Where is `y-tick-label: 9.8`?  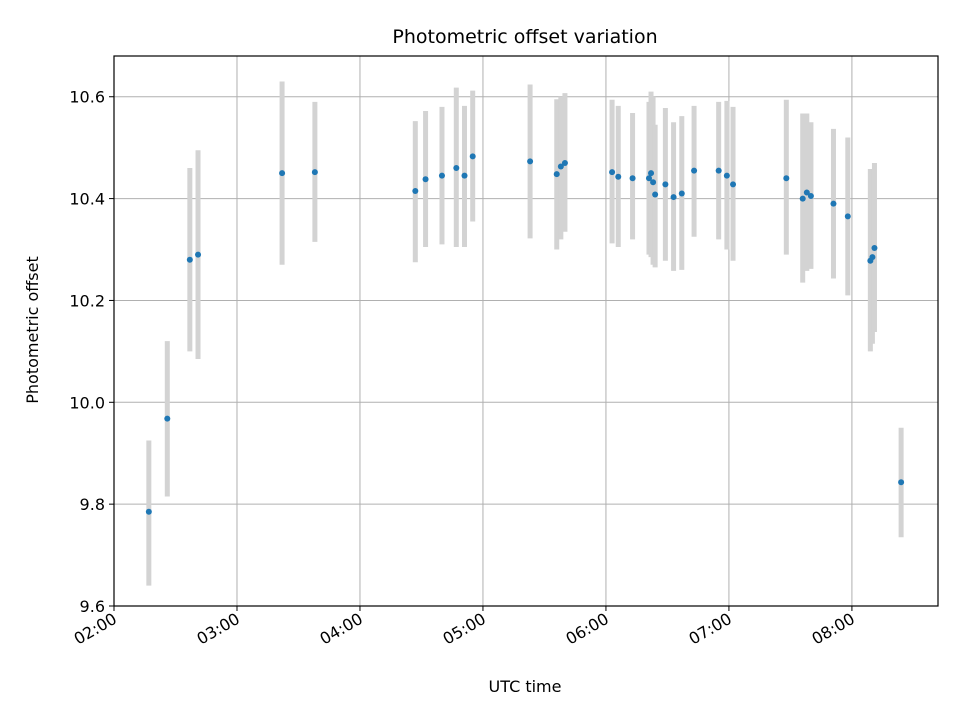
y-tick-label: 9.8 is located at coordinates (92, 504).